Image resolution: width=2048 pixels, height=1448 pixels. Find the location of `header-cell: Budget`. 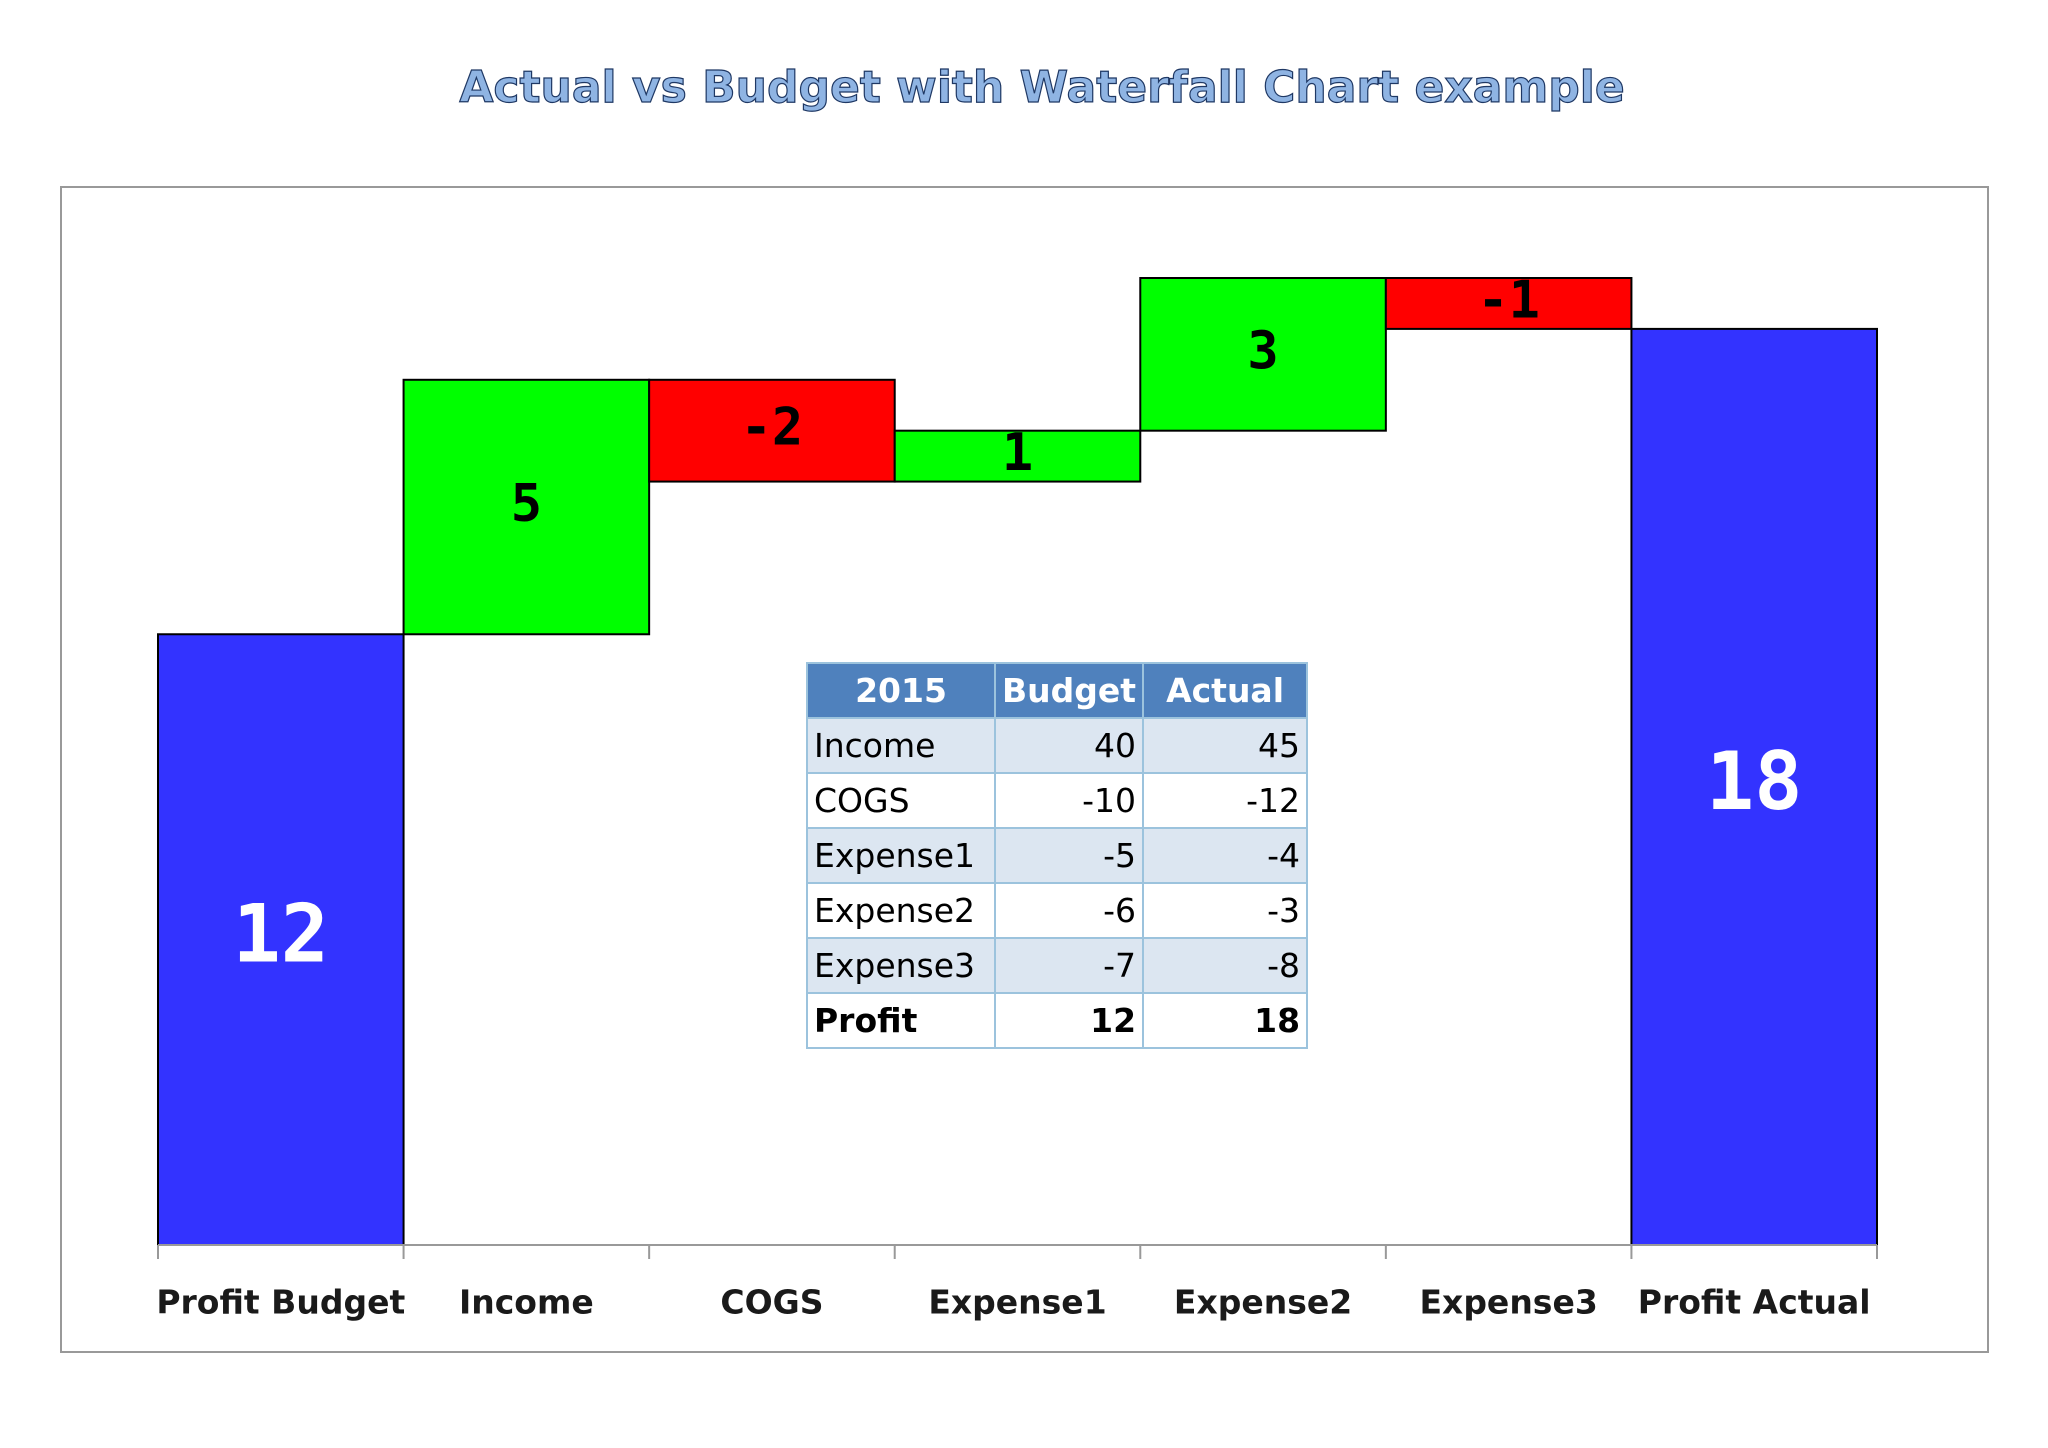

header-cell: Budget is located at coordinates (1069, 690).